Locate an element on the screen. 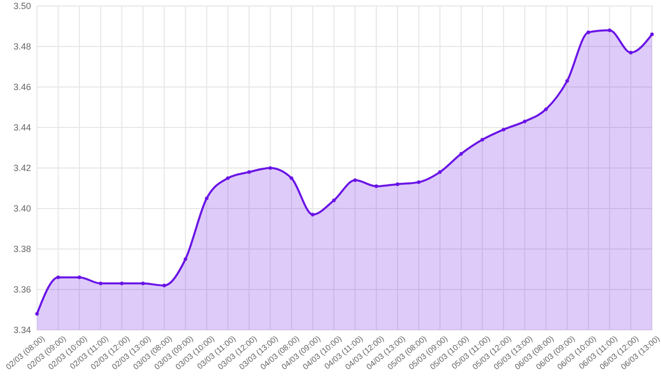 This screenshot has height=376, width=661. y-tick-label: 3.42 is located at coordinates (22, 167).